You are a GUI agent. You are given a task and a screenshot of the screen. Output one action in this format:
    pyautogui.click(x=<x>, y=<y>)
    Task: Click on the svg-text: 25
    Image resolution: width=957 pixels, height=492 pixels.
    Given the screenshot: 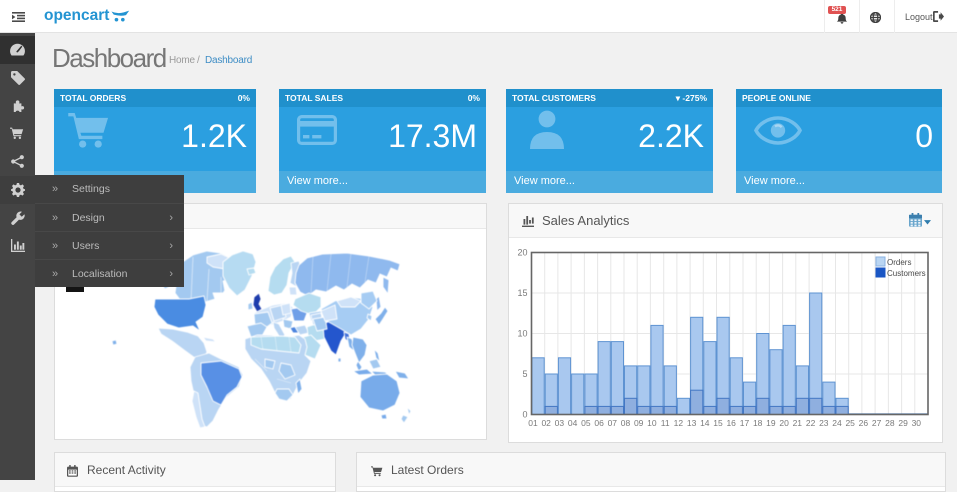 What is the action you would take?
    pyautogui.click(x=850, y=423)
    